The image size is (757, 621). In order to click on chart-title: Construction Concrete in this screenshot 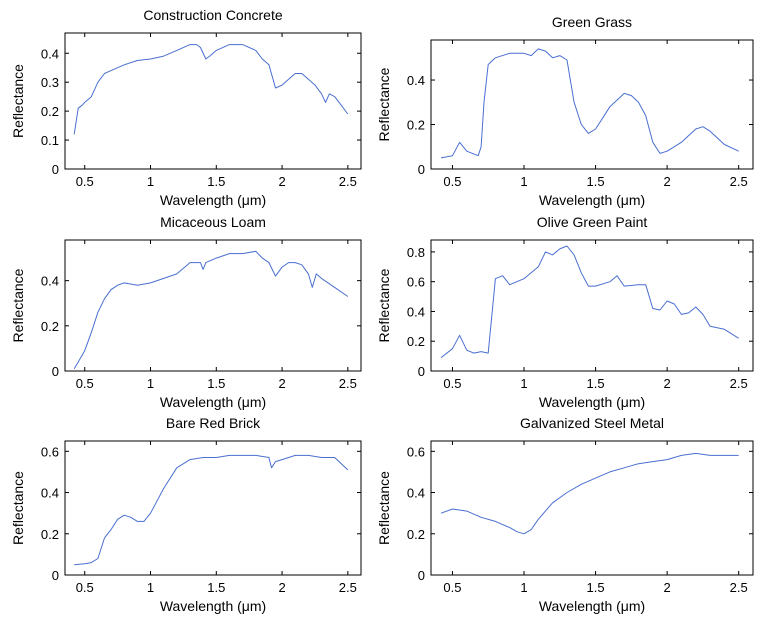, I will do `click(213, 15)`.